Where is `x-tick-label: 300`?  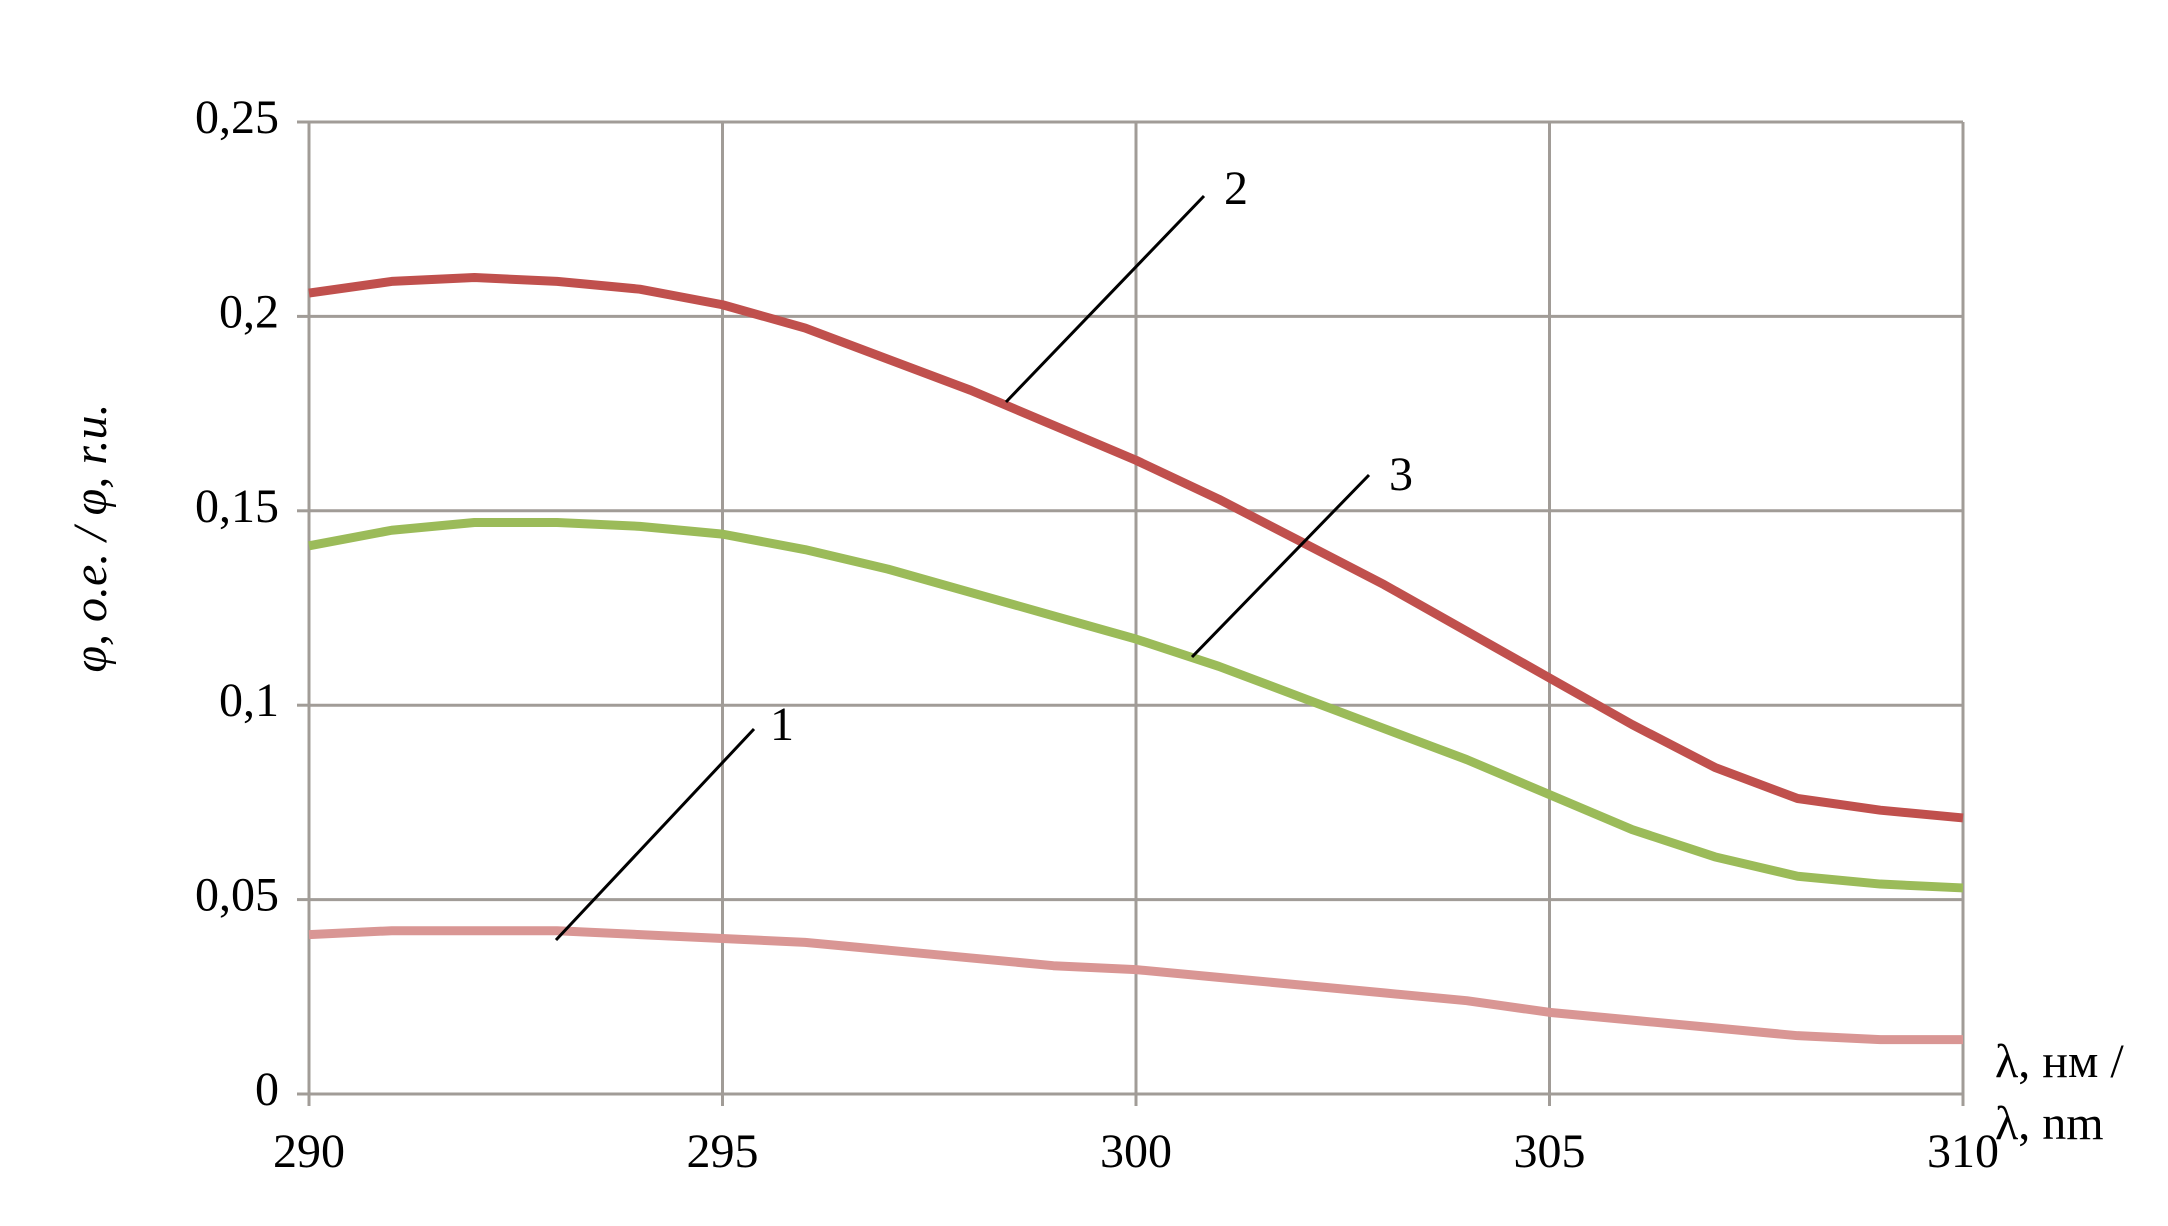 x-tick-label: 300 is located at coordinates (1136, 1151).